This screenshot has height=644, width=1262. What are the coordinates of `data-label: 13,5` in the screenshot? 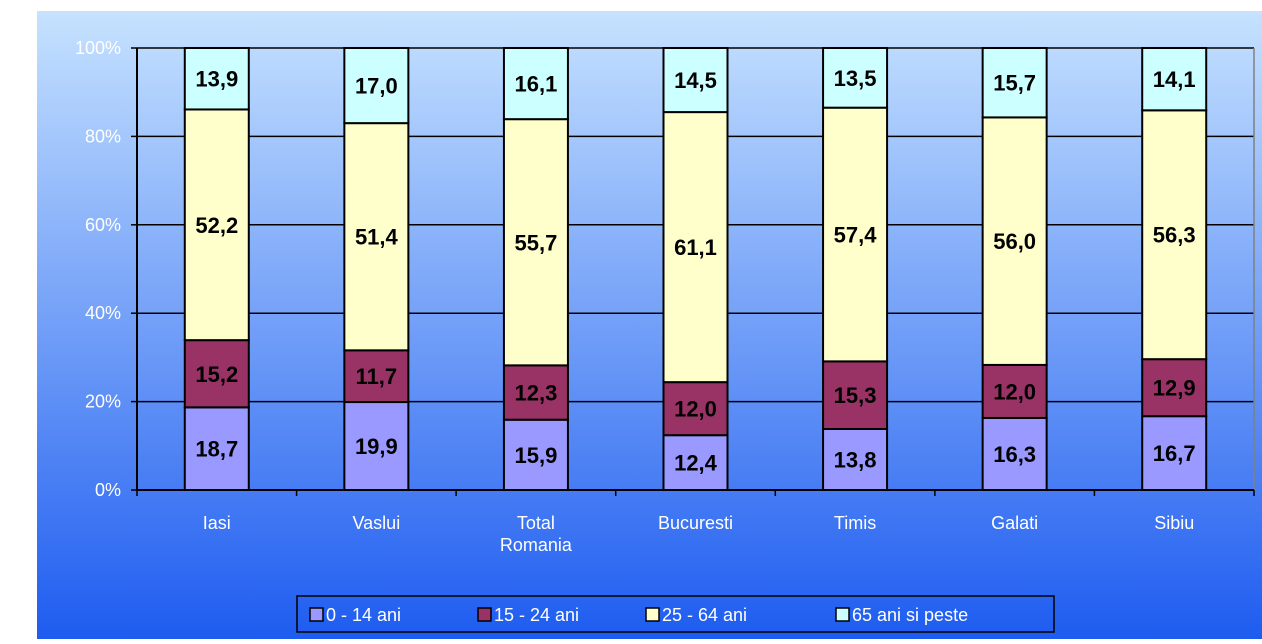 It's located at (855, 78).